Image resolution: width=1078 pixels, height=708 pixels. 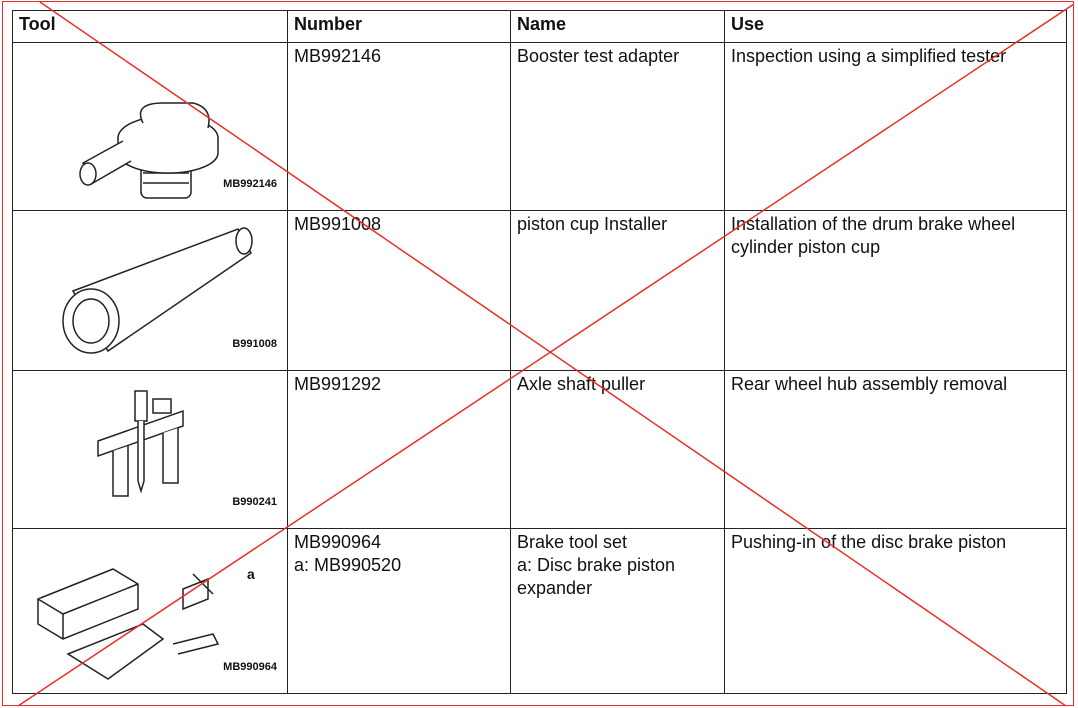 What do you see at coordinates (617, 290) in the screenshot?
I see `name-cell: piston cup Installer` at bounding box center [617, 290].